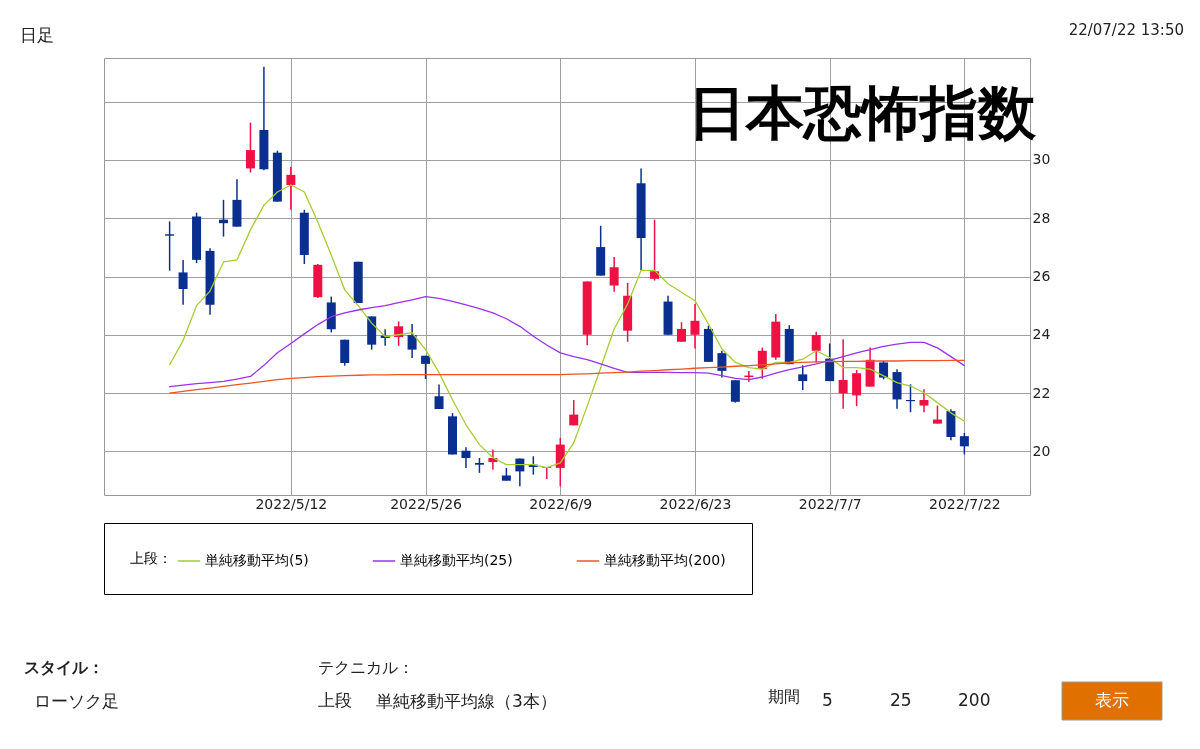 The width and height of the screenshot is (1200, 749). Describe the element at coordinates (76, 701) in the screenshot. I see `text: ローソク足` at that location.